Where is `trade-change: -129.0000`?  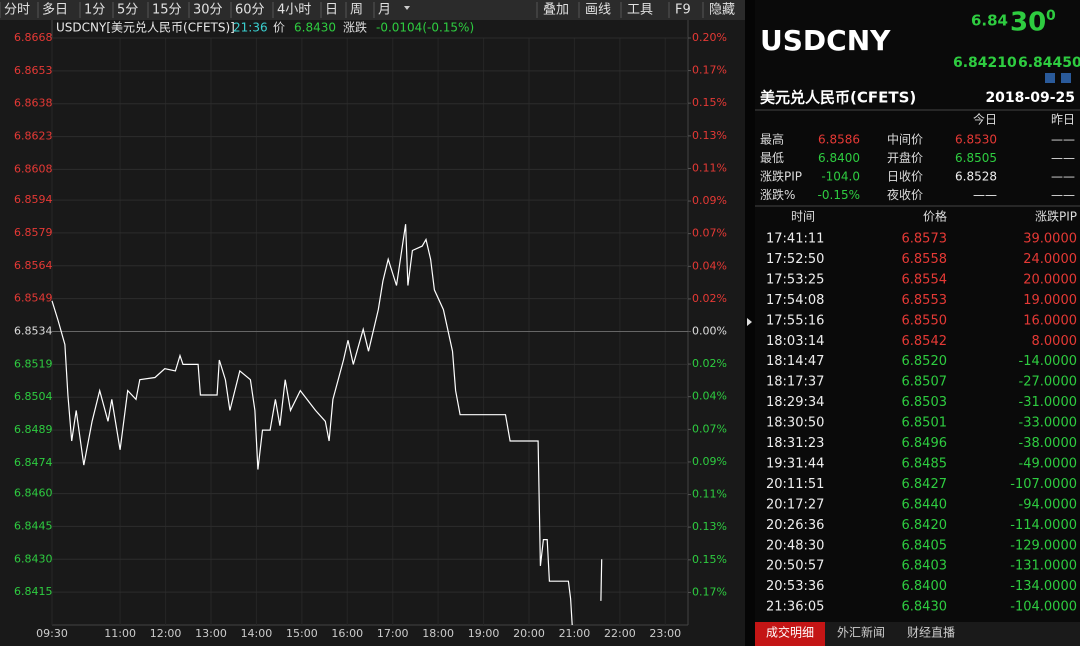
trade-change: -129.0000 is located at coordinates (1043, 545).